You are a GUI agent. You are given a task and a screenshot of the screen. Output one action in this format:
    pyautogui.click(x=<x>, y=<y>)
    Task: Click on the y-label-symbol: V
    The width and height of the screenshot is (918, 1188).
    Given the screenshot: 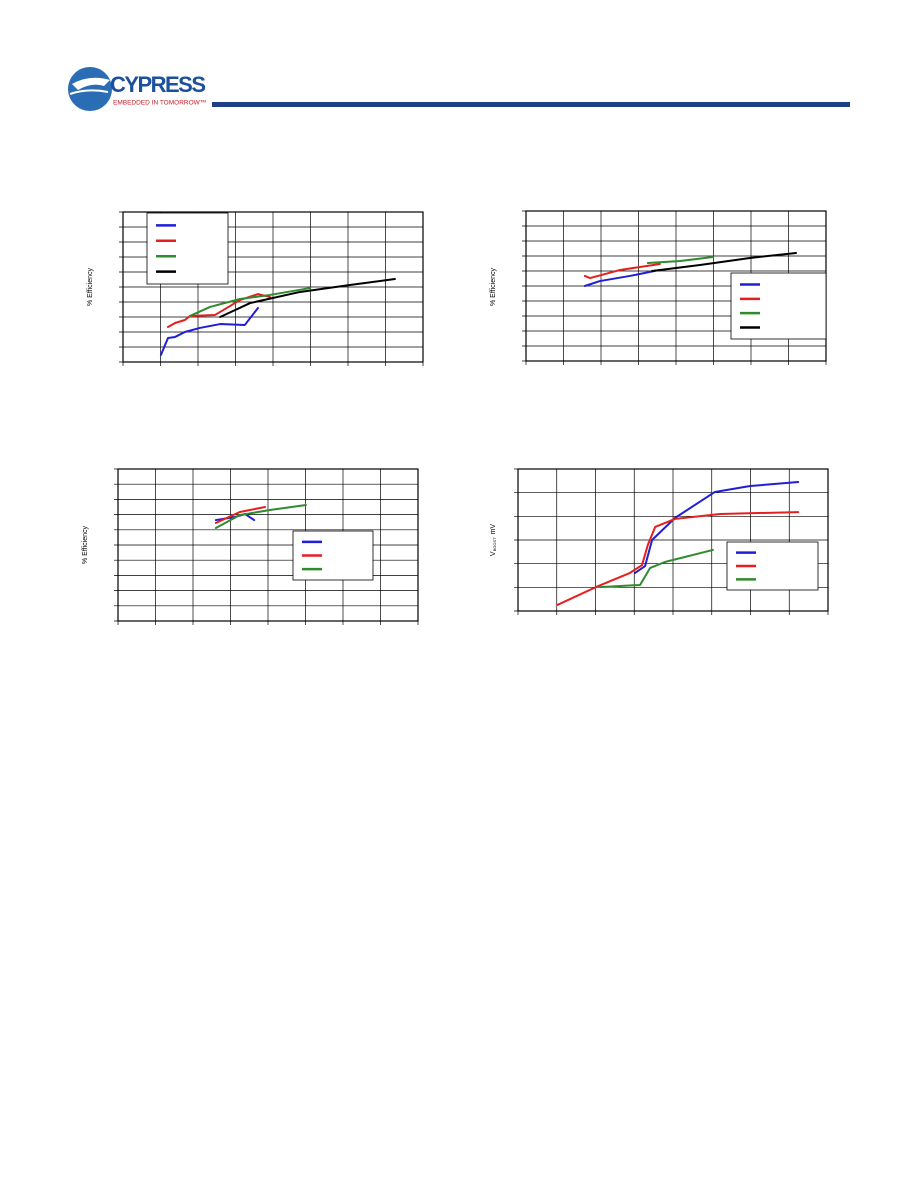 What is the action you would take?
    pyautogui.click(x=493, y=553)
    